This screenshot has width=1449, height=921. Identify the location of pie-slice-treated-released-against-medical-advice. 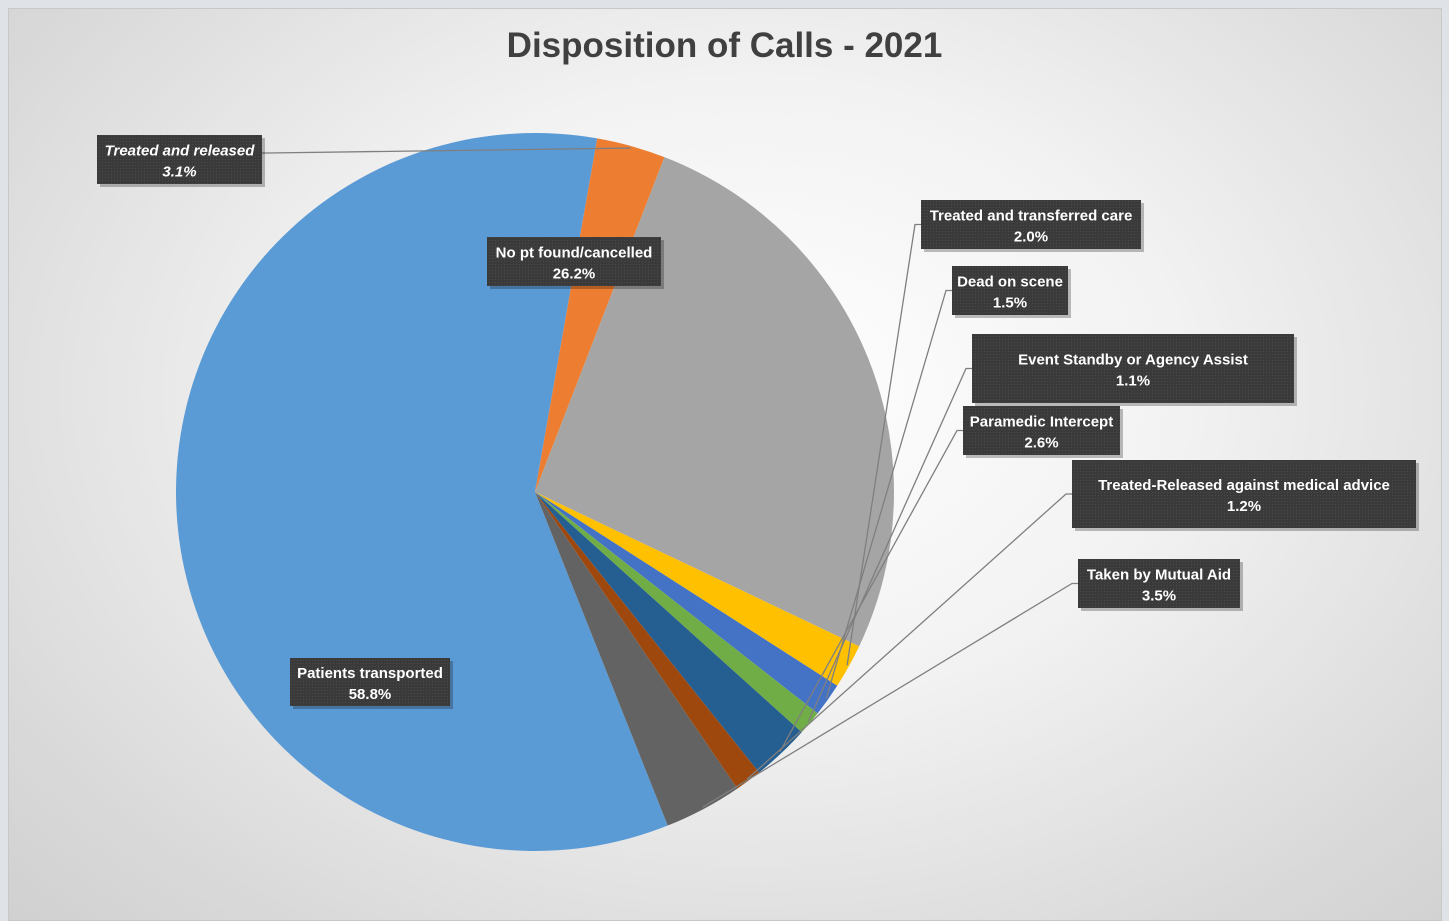
(647, 640).